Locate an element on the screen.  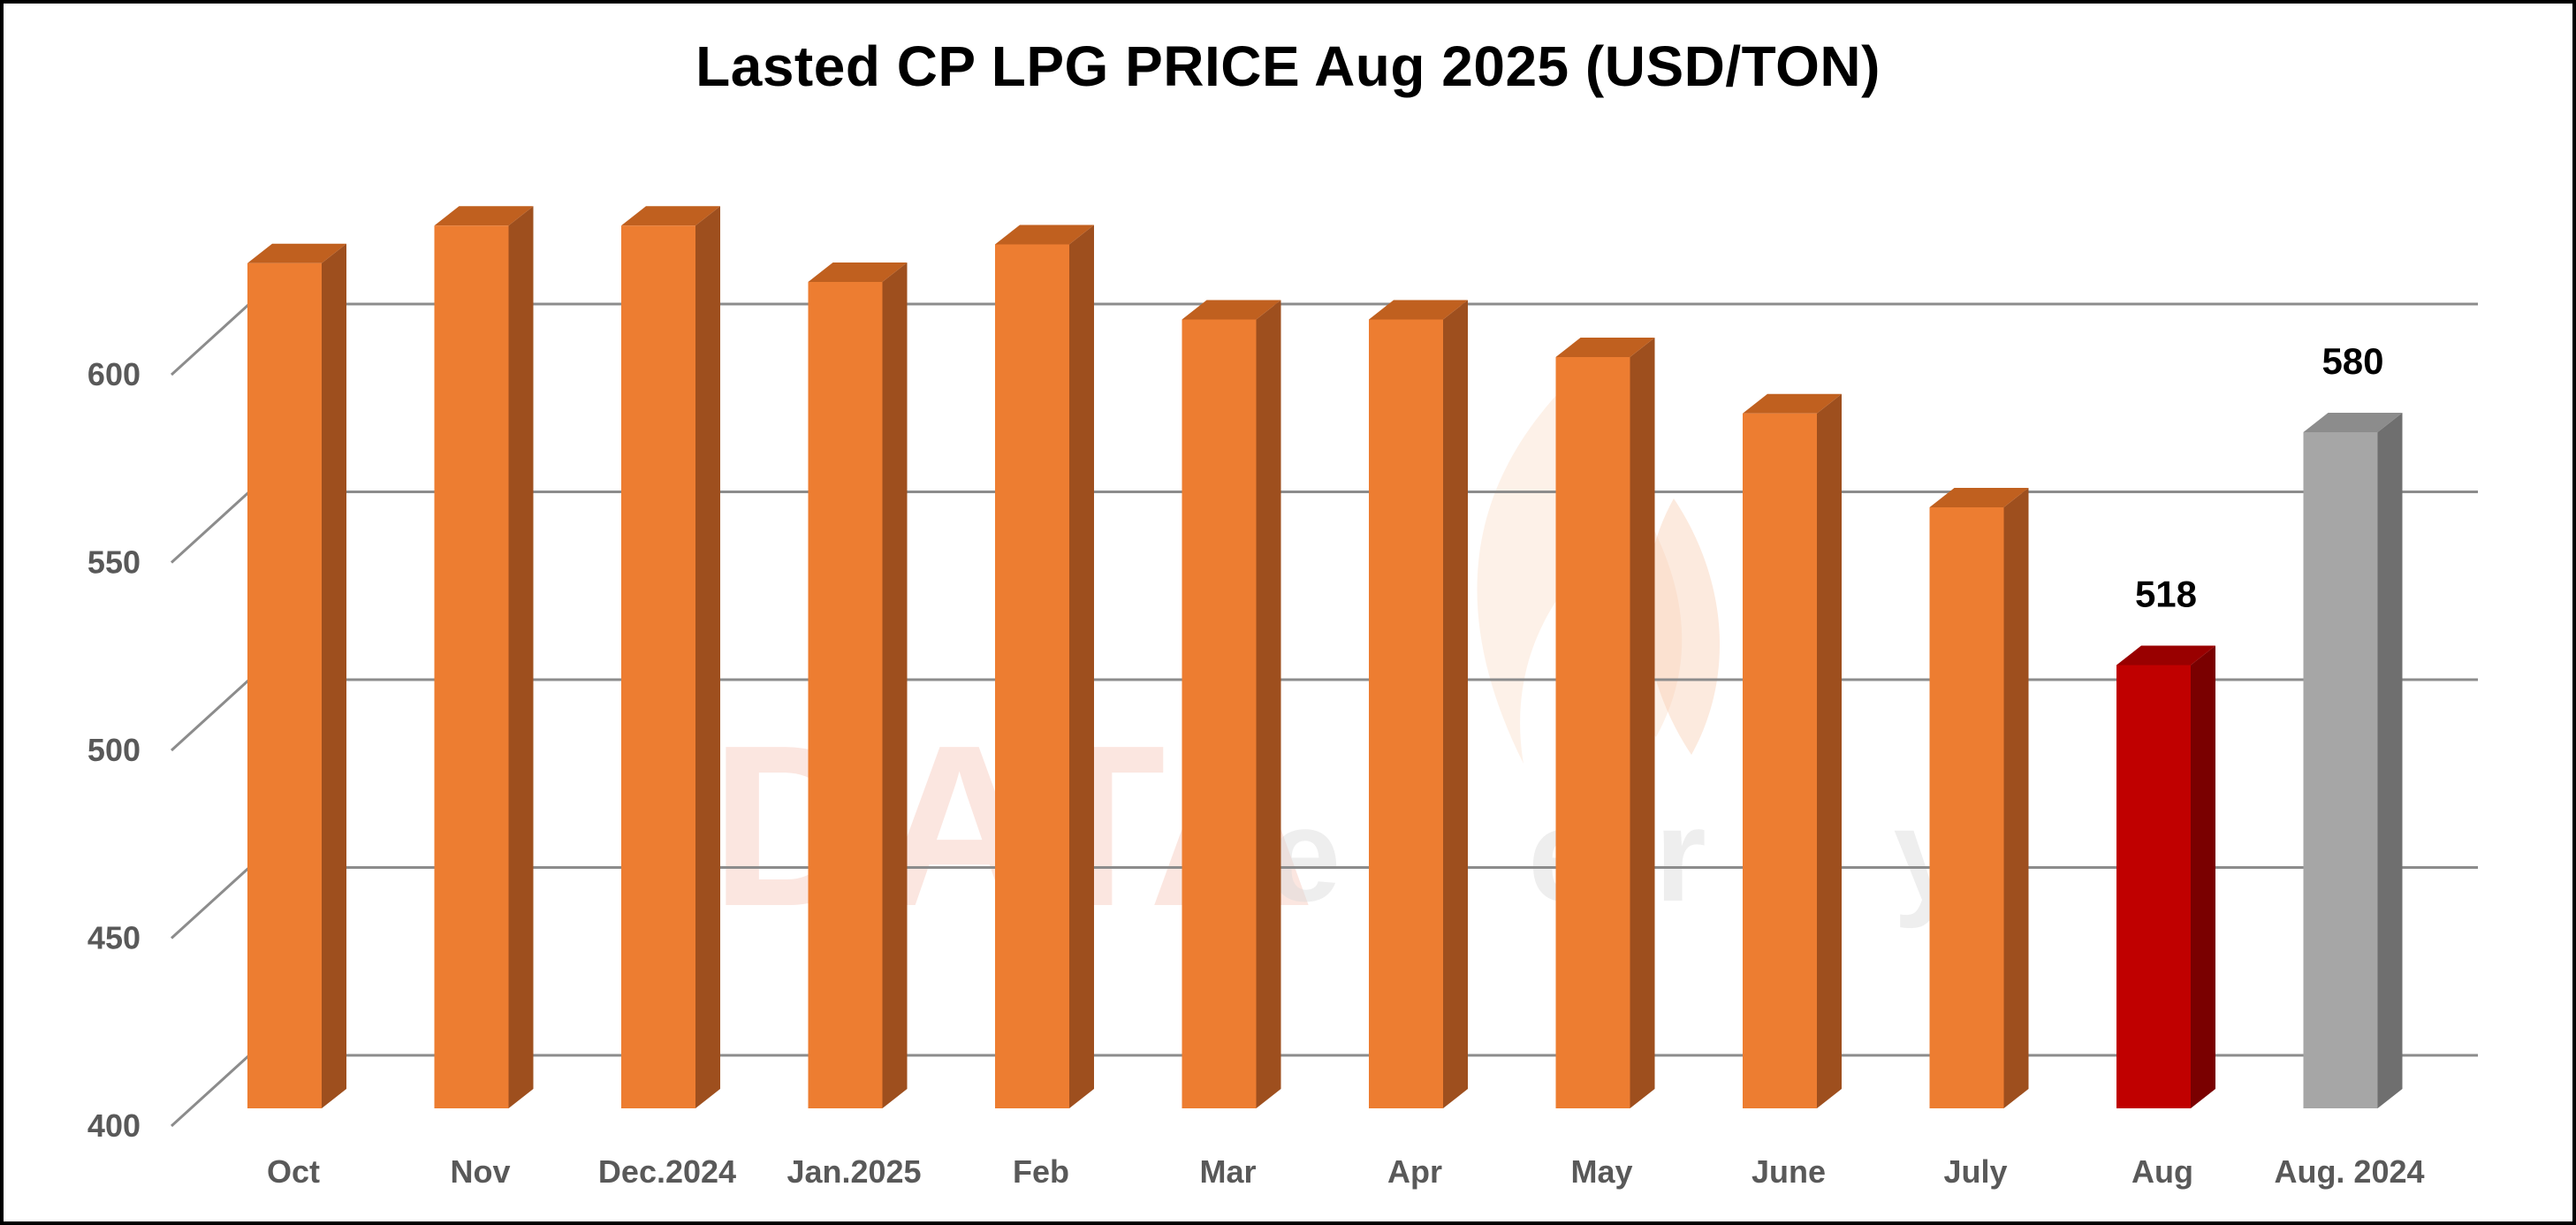
bar-Feb is located at coordinates (1044, 666).